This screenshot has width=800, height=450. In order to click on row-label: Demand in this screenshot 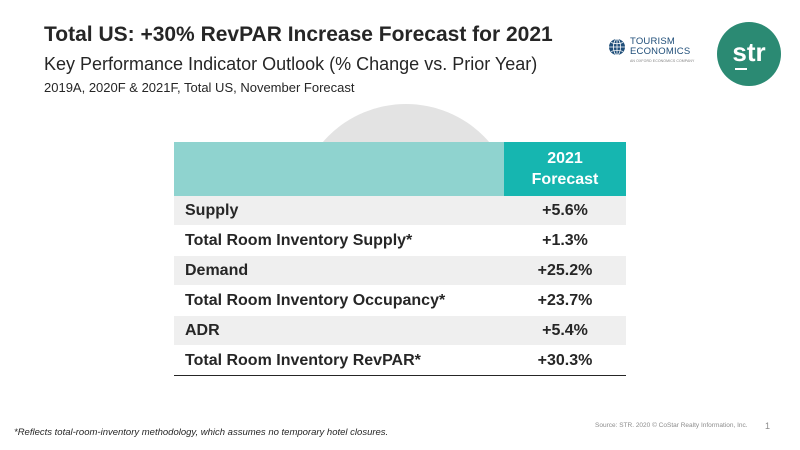, I will do `click(339, 270)`.